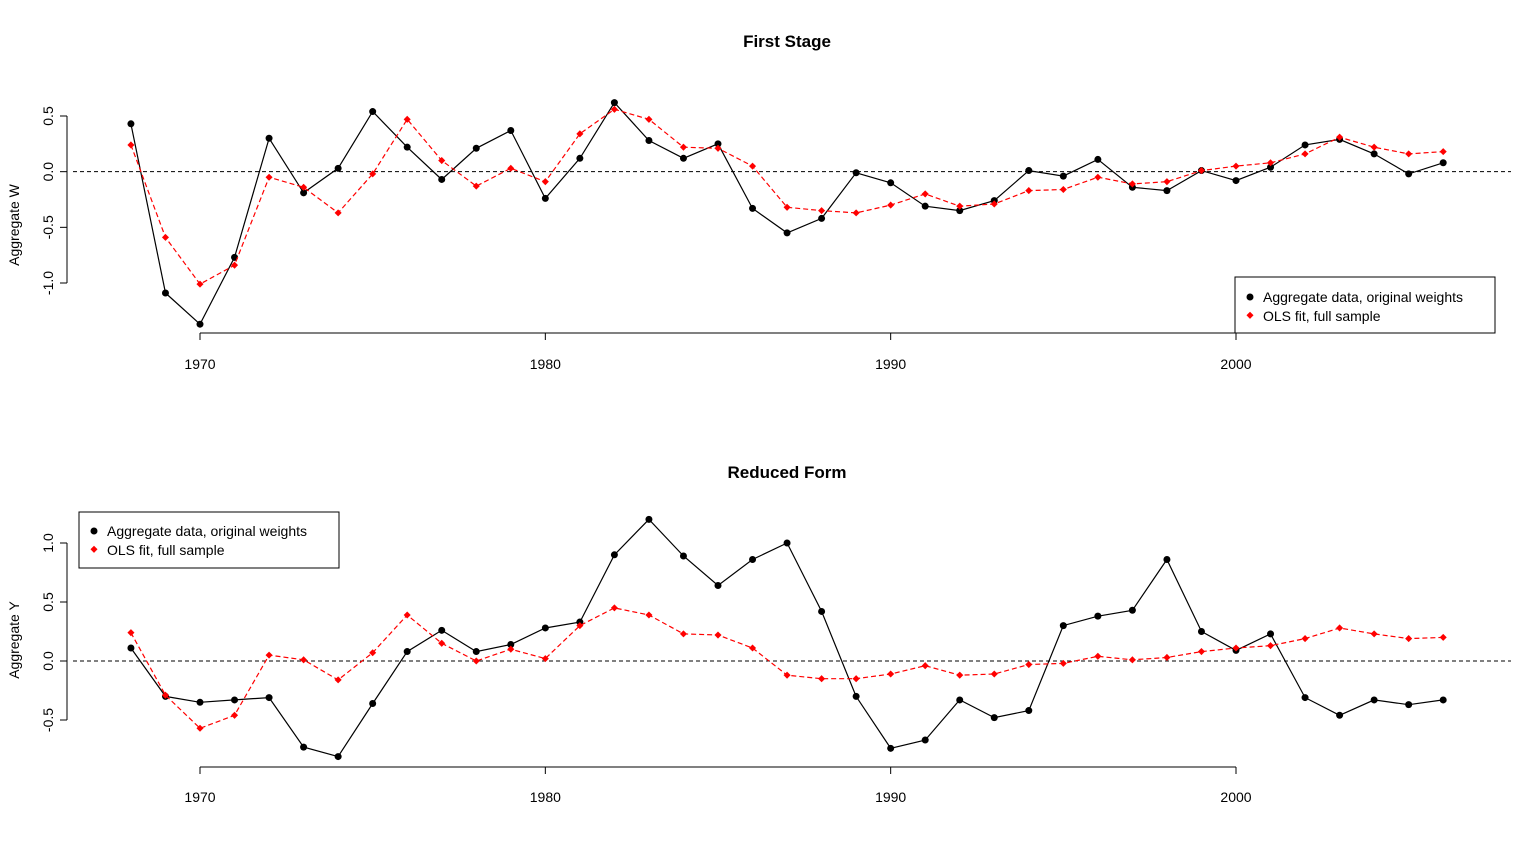  What do you see at coordinates (48, 602) in the screenshot?
I see `y-tick-label: 0.5` at bounding box center [48, 602].